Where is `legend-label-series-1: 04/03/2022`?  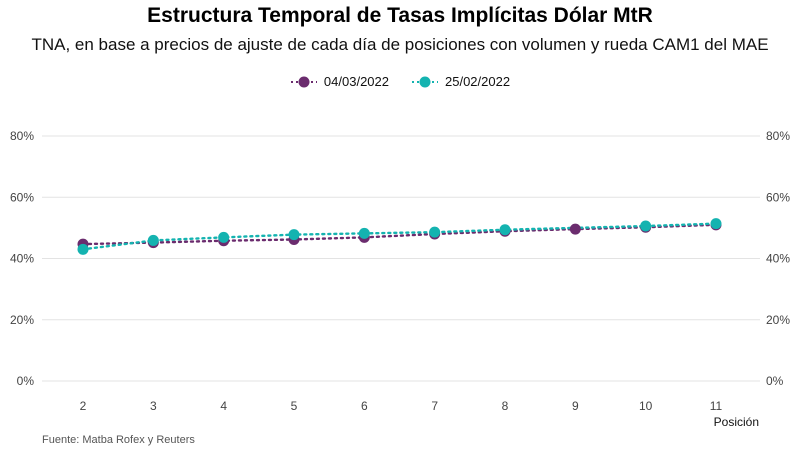 legend-label-series-1: 04/03/2022 is located at coordinates (356, 81).